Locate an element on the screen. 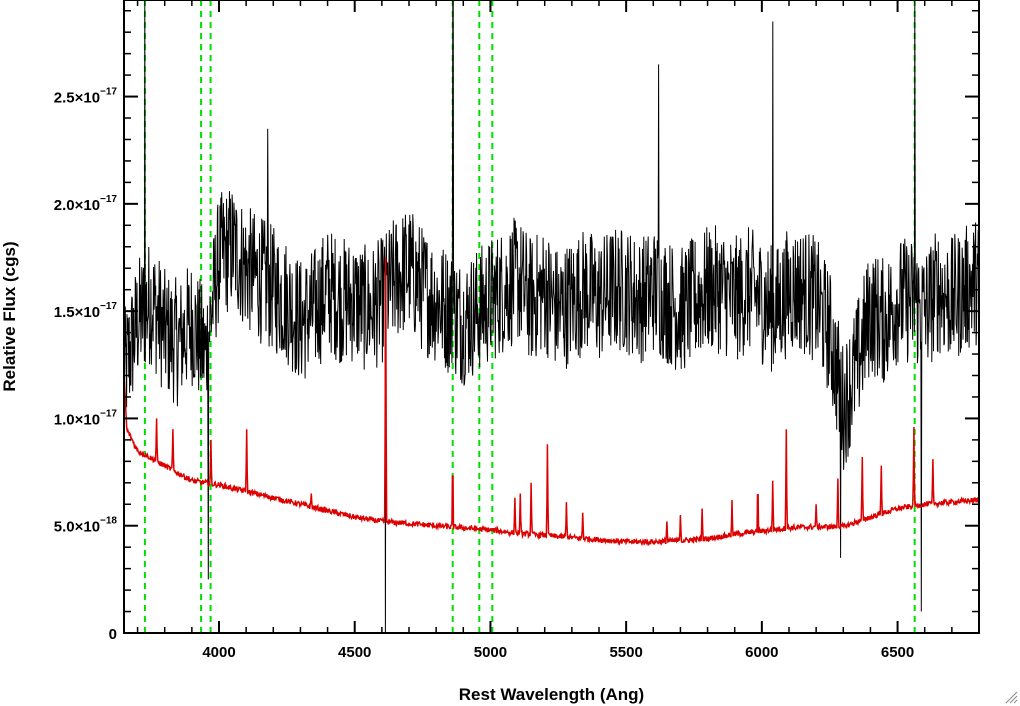 This screenshot has height=706, width=1020. y-axis-title: Relative Flux (cgs) is located at coordinates (9, 316).